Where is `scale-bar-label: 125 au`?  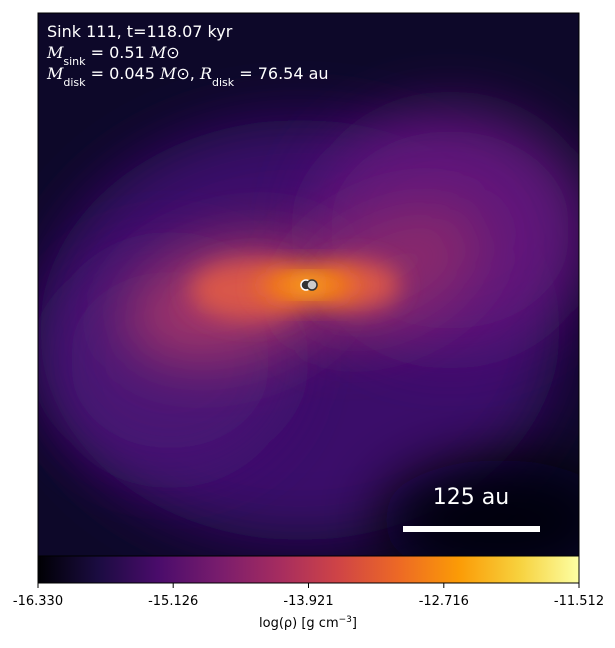 scale-bar-label: 125 au is located at coordinates (471, 497).